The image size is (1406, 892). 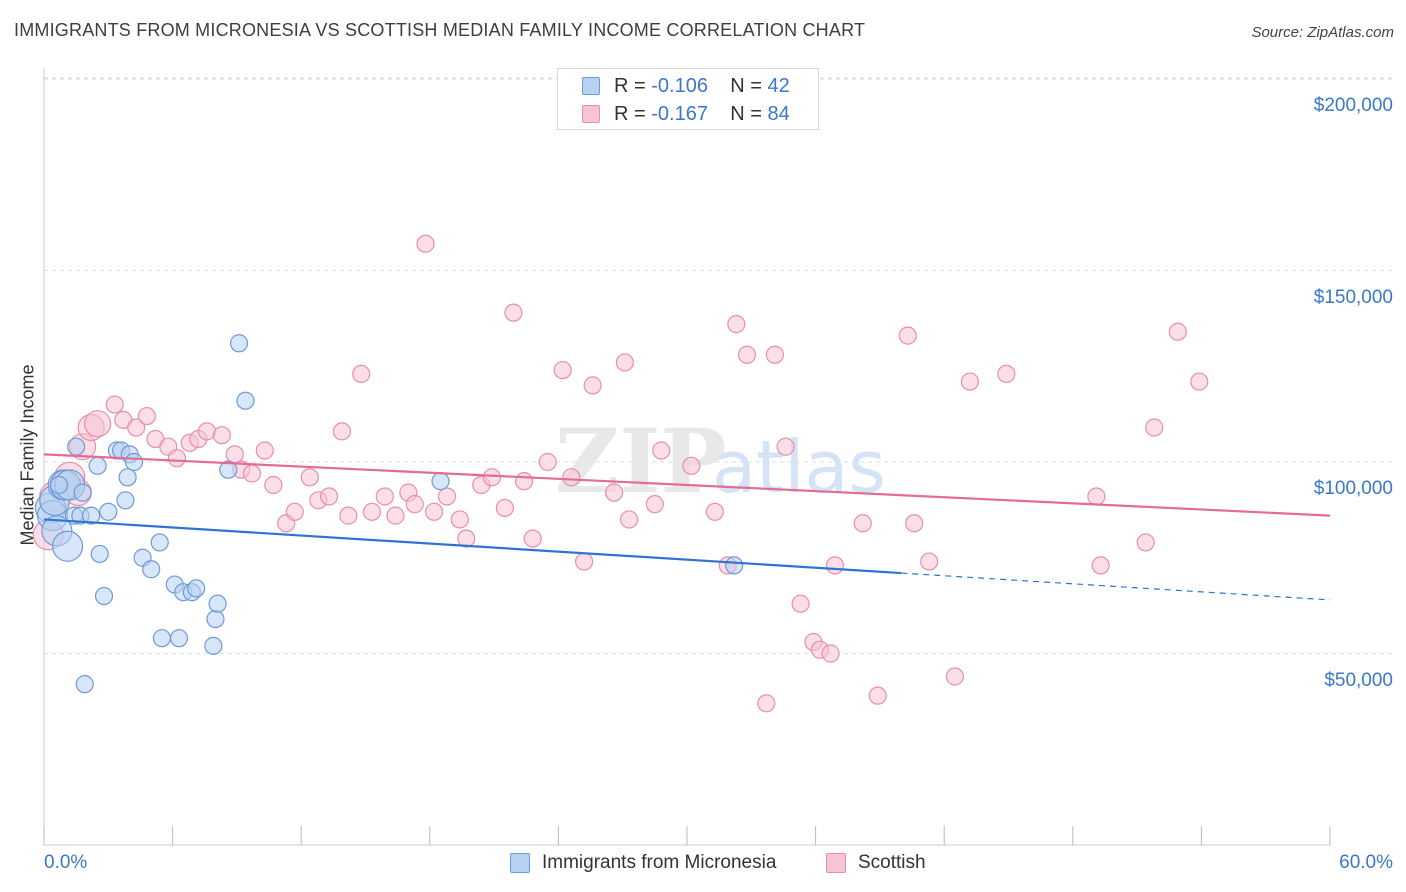 What do you see at coordinates (799, 467) in the screenshot?
I see `watermark-atlas: atlas` at bounding box center [799, 467].